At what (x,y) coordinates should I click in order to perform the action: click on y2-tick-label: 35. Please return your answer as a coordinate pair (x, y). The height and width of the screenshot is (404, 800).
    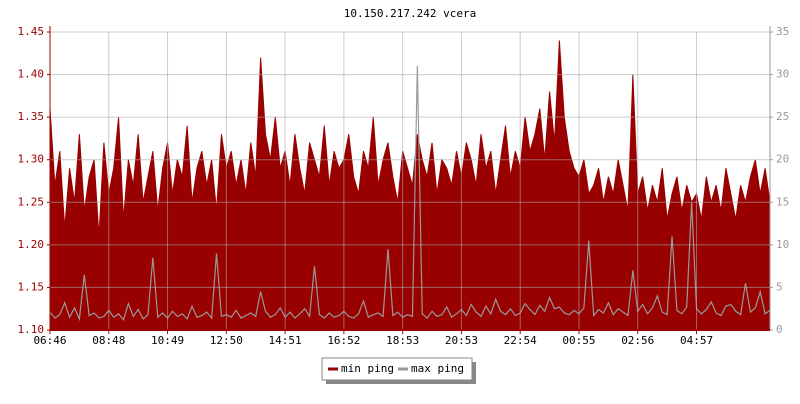
    Looking at the image, I should click on (782, 31).